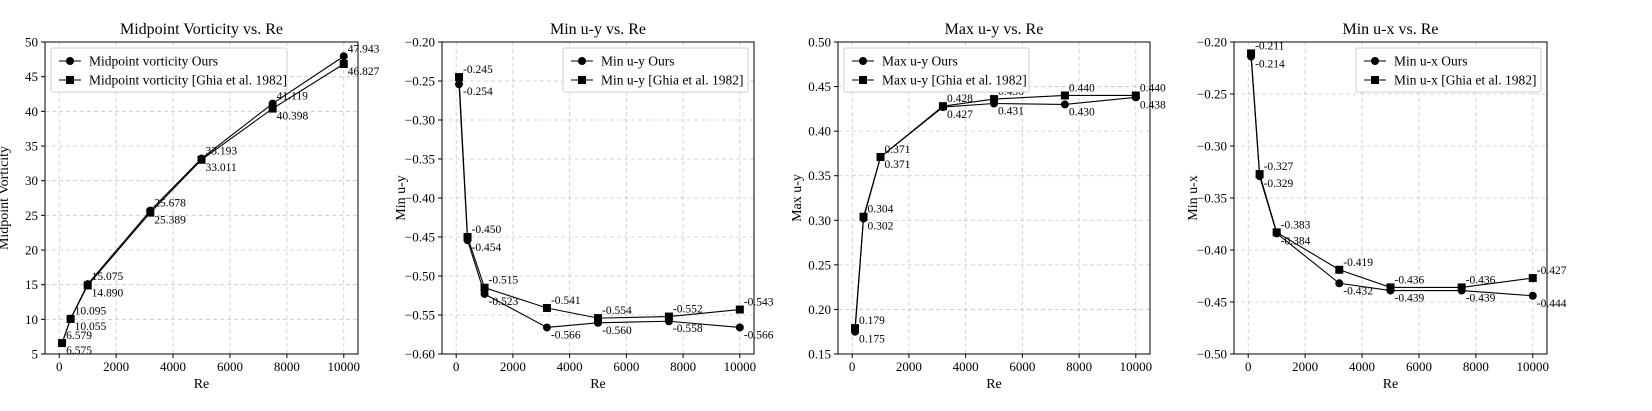  Describe the element at coordinates (1296, 241) in the screenshot. I see `data-label: -0.384` at that location.